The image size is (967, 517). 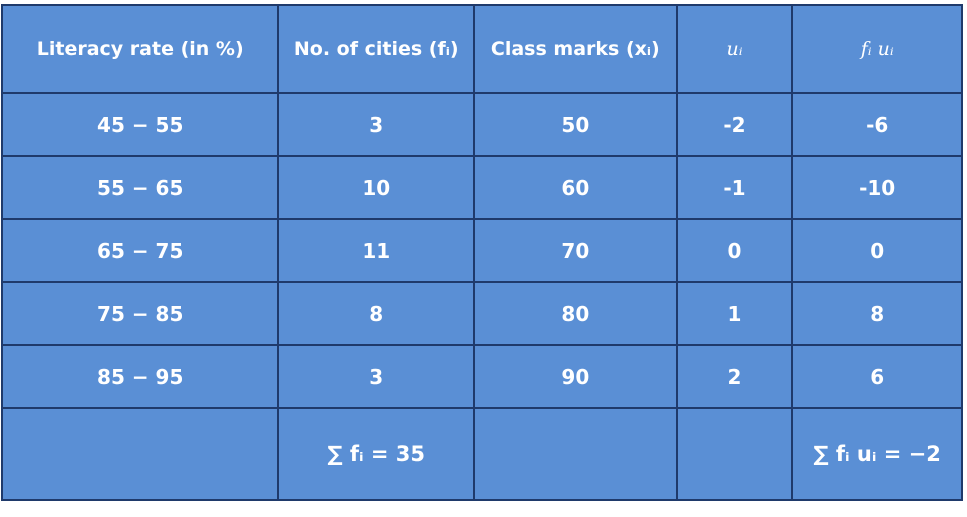 I want to click on body-row: 65 − 75 11 70 0 0, so click(x=481, y=250).